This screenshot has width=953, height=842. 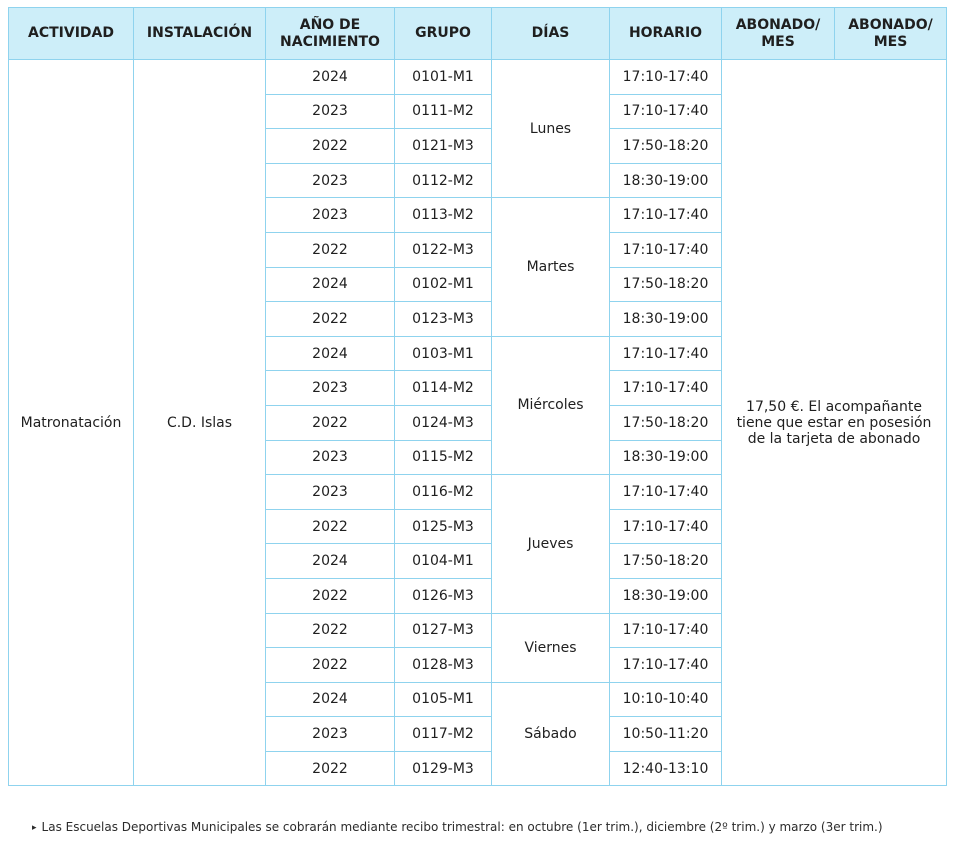 What do you see at coordinates (443, 146) in the screenshot?
I see `grupo-cell: 0121-M3` at bounding box center [443, 146].